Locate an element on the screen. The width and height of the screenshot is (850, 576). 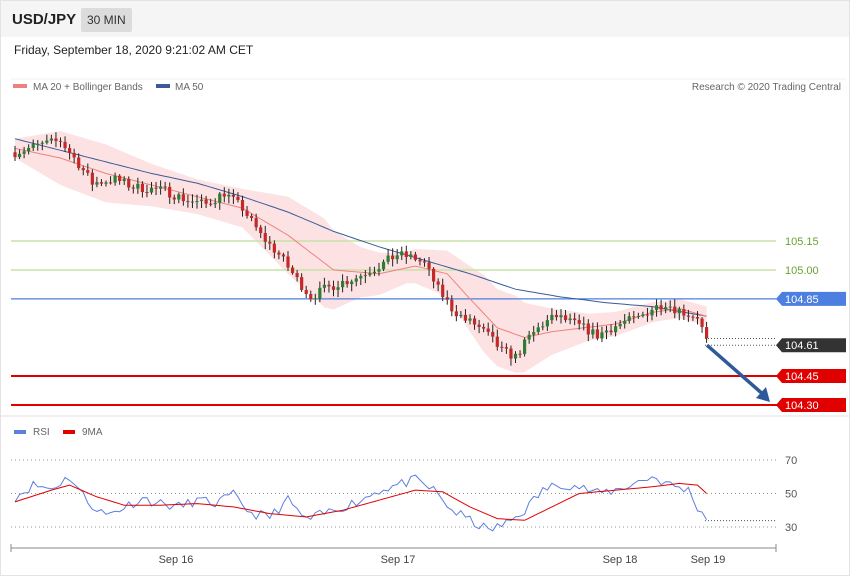
pair-title: USD/JPY is located at coordinates (44, 19).